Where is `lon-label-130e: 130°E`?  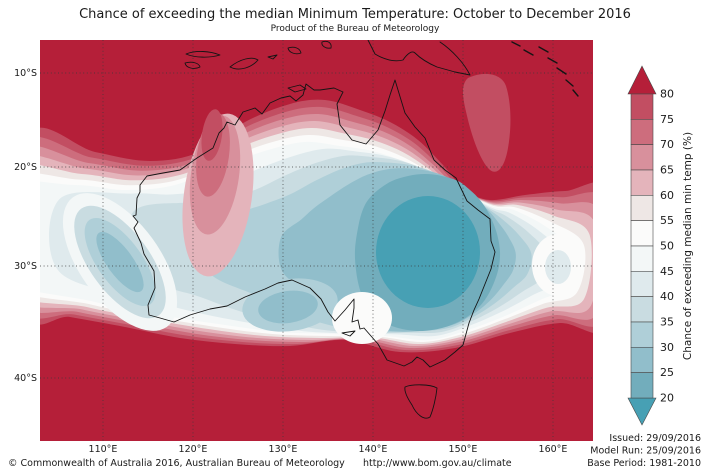 lon-label-130e: 130°E is located at coordinates (283, 449).